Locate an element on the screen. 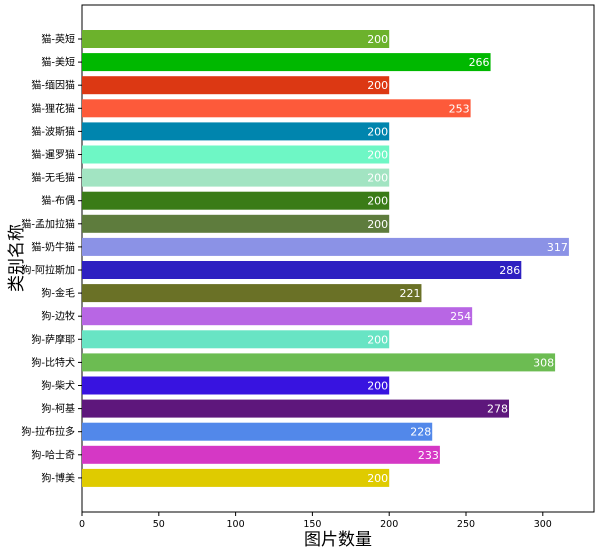 The width and height of the screenshot is (600, 553). value-label: 254 is located at coordinates (460, 316).